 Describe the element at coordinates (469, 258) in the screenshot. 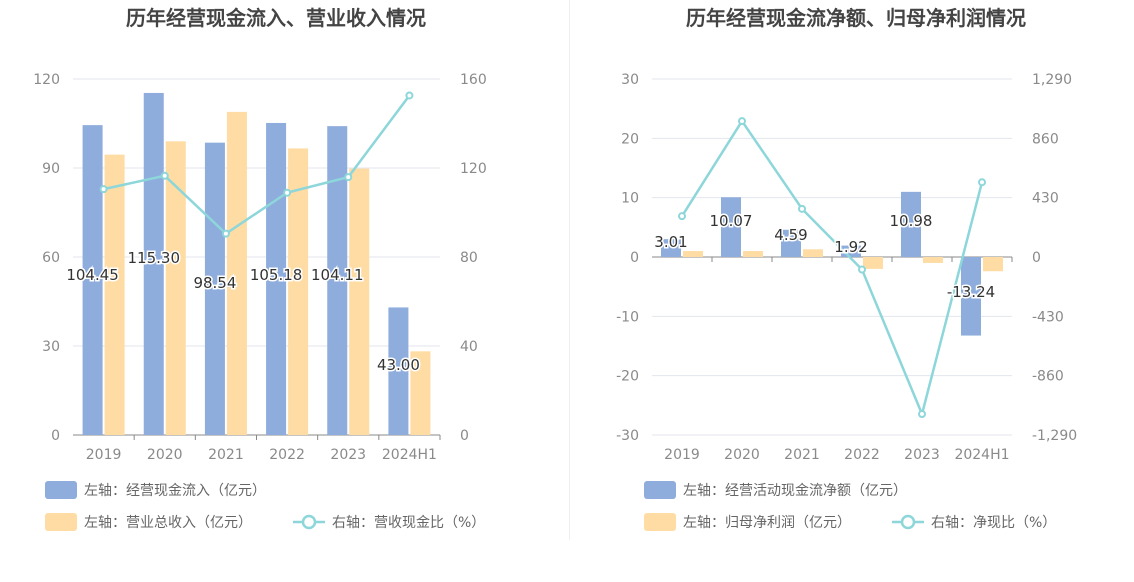

I see `y-right-tick-label: 80` at that location.